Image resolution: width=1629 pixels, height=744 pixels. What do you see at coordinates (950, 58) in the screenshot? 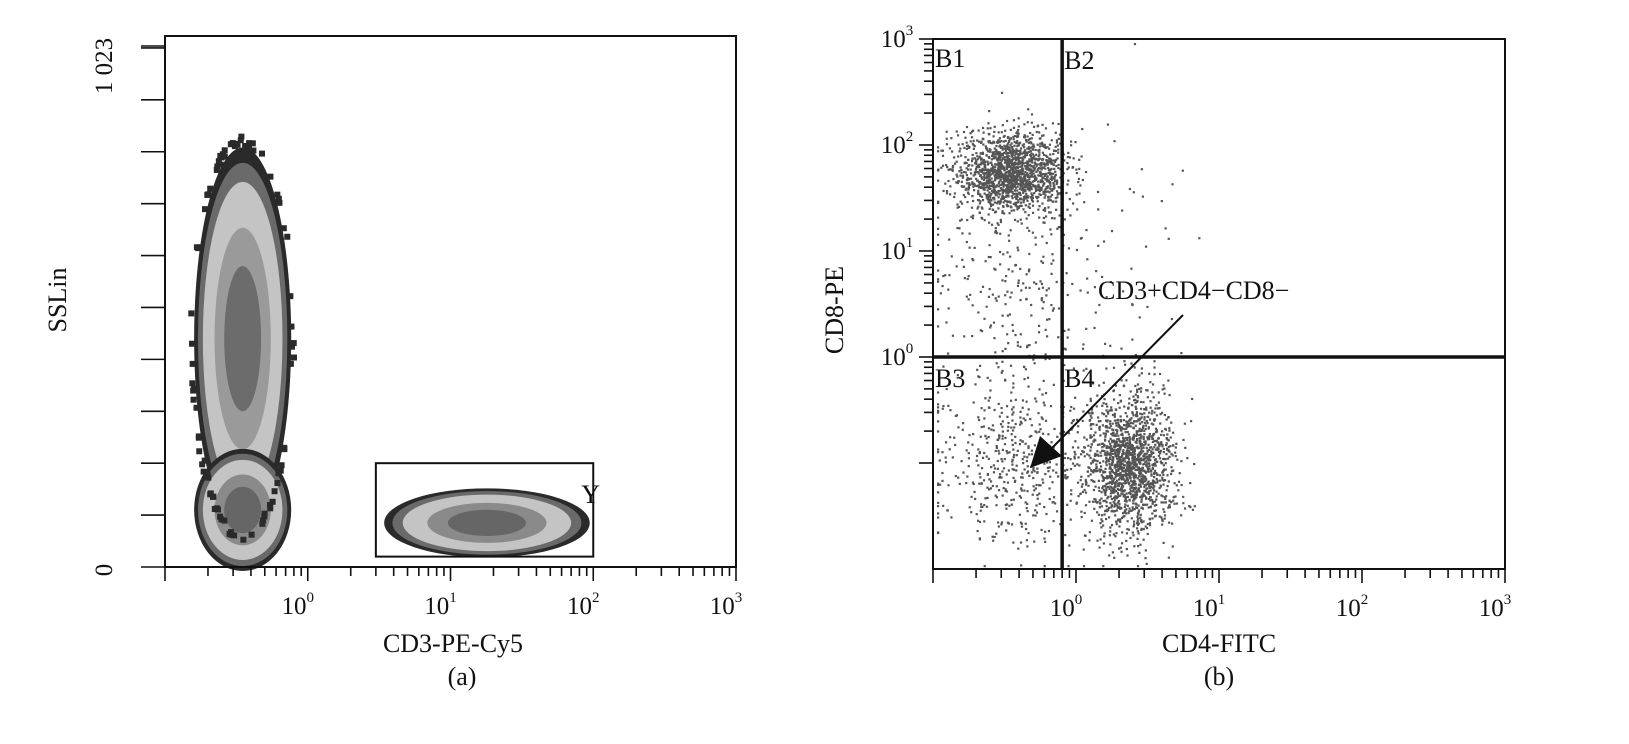
I see `quadrant-label-b1: B1` at bounding box center [950, 58].